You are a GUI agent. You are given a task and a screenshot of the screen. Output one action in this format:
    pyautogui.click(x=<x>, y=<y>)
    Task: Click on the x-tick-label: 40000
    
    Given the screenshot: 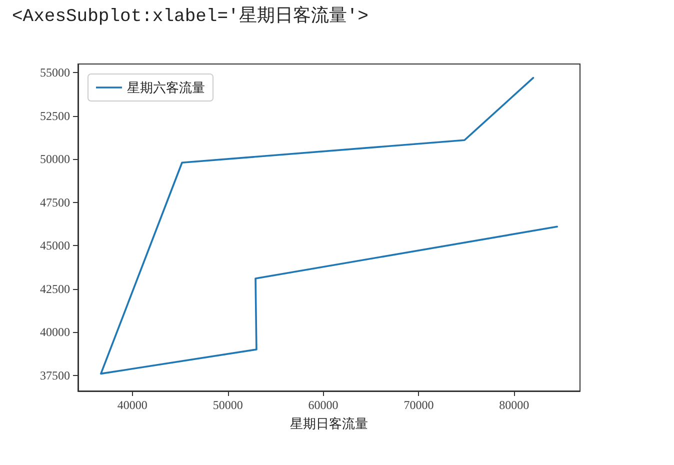 What is the action you would take?
    pyautogui.click(x=132, y=405)
    